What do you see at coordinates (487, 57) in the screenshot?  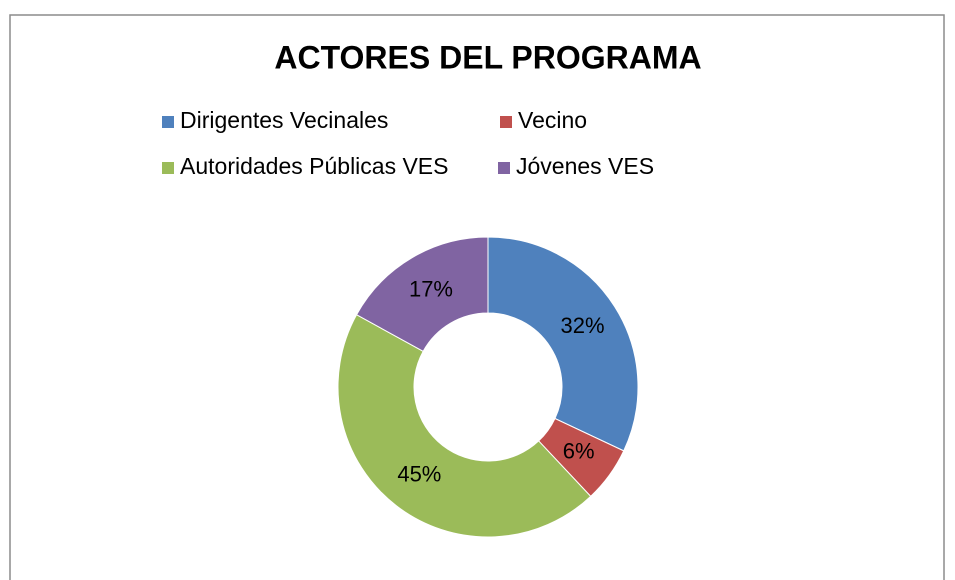 I see `chart-title: ACTORES DEL PROGRAMA` at bounding box center [487, 57].